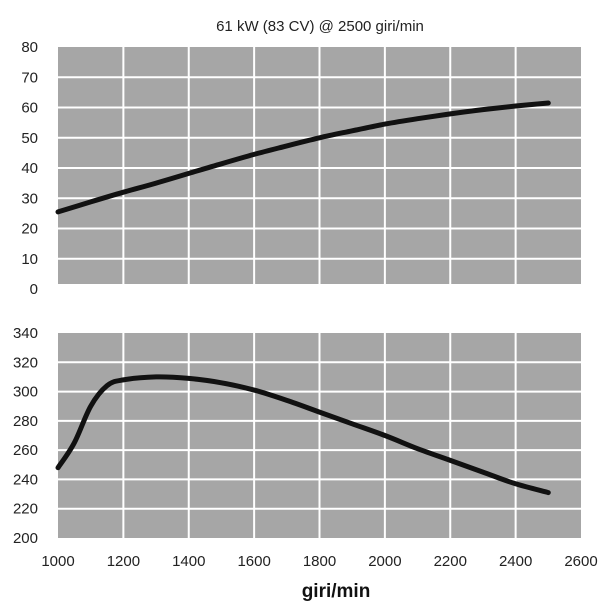 This screenshot has width=601, height=602. Describe the element at coordinates (188, 561) in the screenshot. I see `torque-x-tick-label: 1400` at that location.